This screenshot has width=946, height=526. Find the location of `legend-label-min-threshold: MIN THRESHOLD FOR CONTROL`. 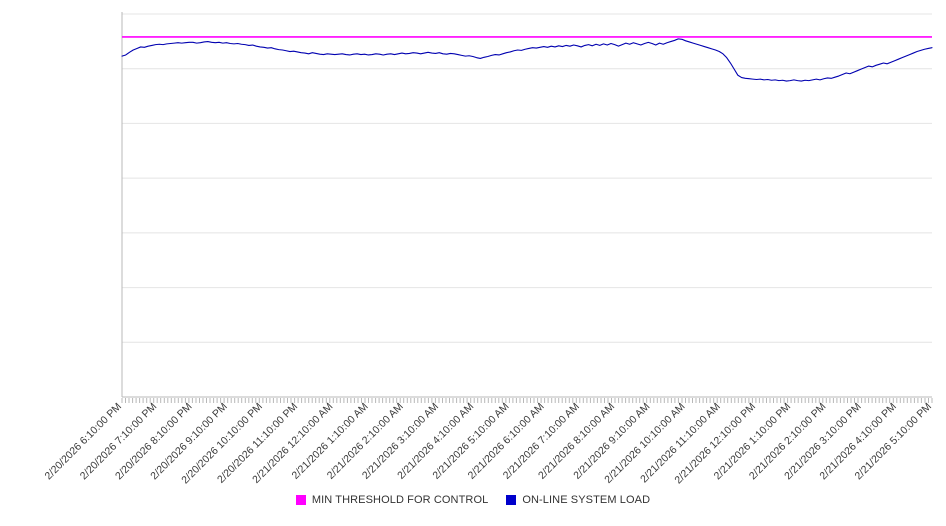

legend-label-min-threshold: MIN THRESHOLD FOR CONTROL is located at coordinates (400, 500).